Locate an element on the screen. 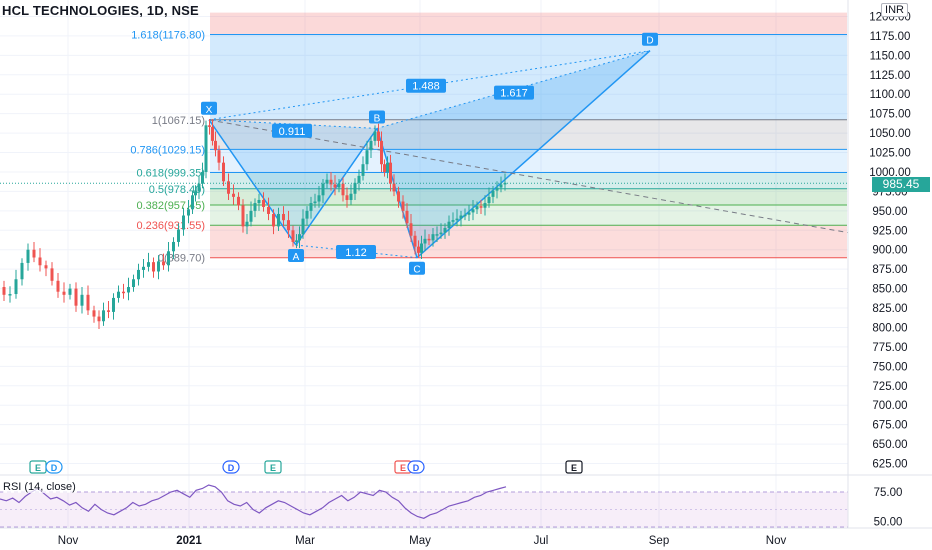 The image size is (932, 550). price-tick-label: 950.00 is located at coordinates (889, 212).